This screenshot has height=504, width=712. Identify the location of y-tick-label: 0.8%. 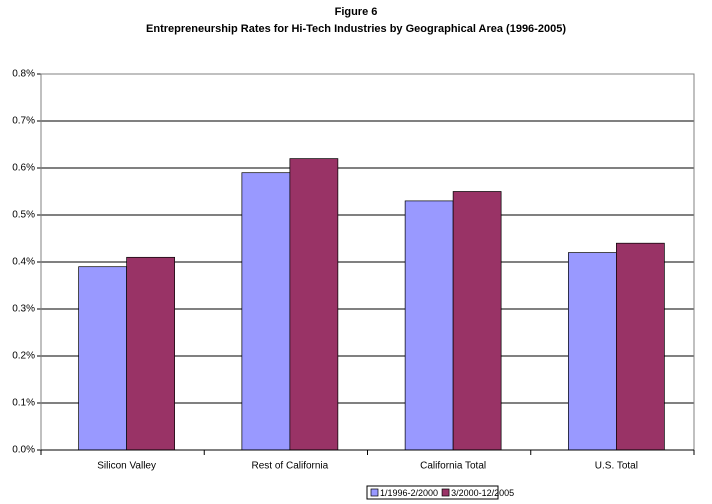
(23, 74).